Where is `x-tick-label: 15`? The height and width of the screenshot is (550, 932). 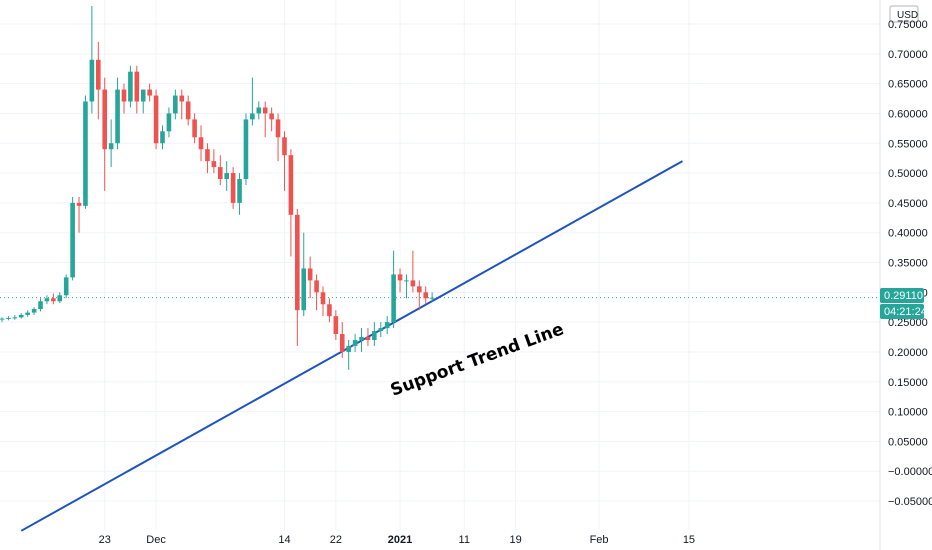 x-tick-label: 15 is located at coordinates (689, 540).